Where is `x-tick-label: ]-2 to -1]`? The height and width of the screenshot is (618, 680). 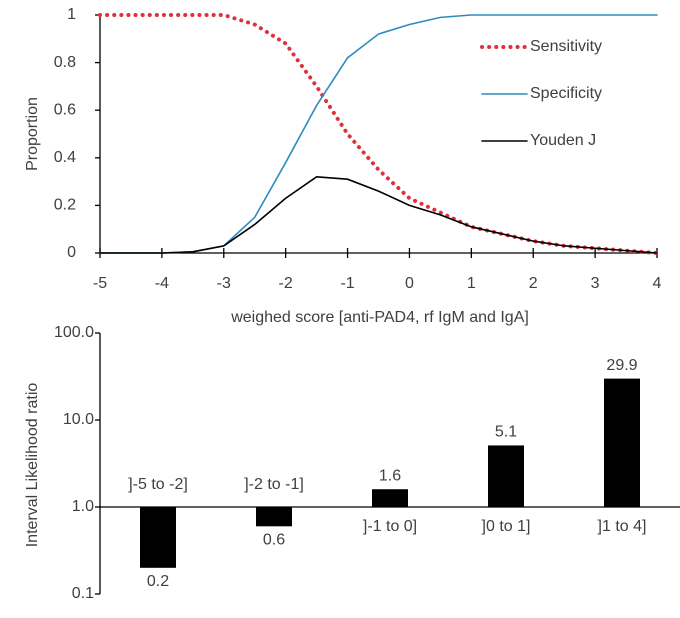 x-tick-label: ]-2 to -1] is located at coordinates (274, 484).